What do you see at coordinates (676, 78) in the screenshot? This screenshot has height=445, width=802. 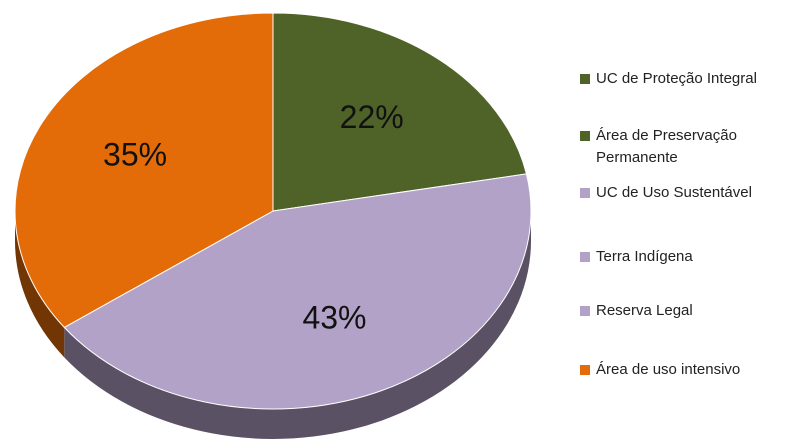 I see `legend-label: UC de Proteção Integral` at bounding box center [676, 78].